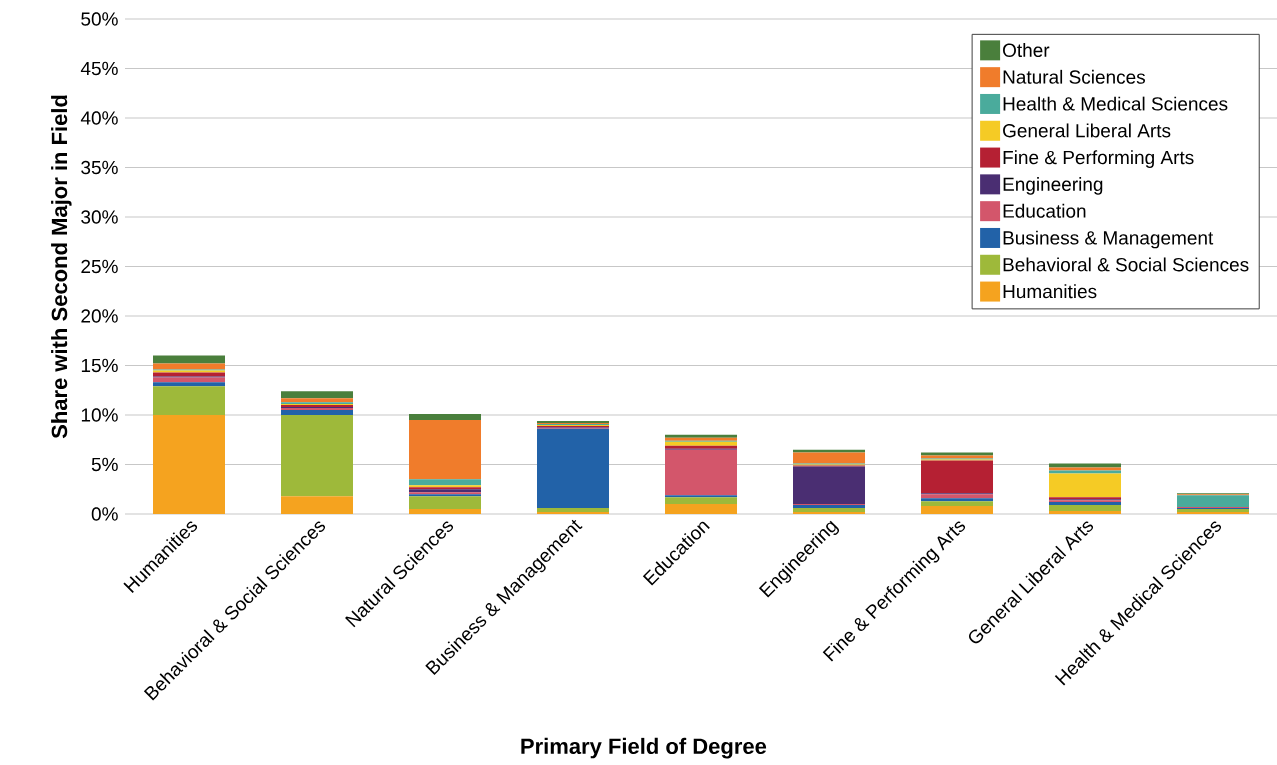 The image size is (1277, 765). What do you see at coordinates (1087, 130) in the screenshot?
I see `legend-label: General Liberal Arts` at bounding box center [1087, 130].